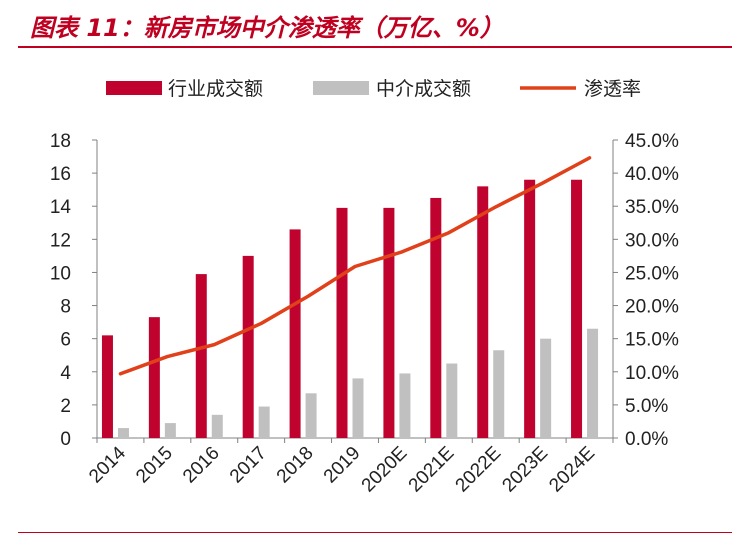 The width and height of the screenshot is (750, 539). What do you see at coordinates (215, 89) in the screenshot?
I see `legend-label-total: 行业成交额` at bounding box center [215, 89].